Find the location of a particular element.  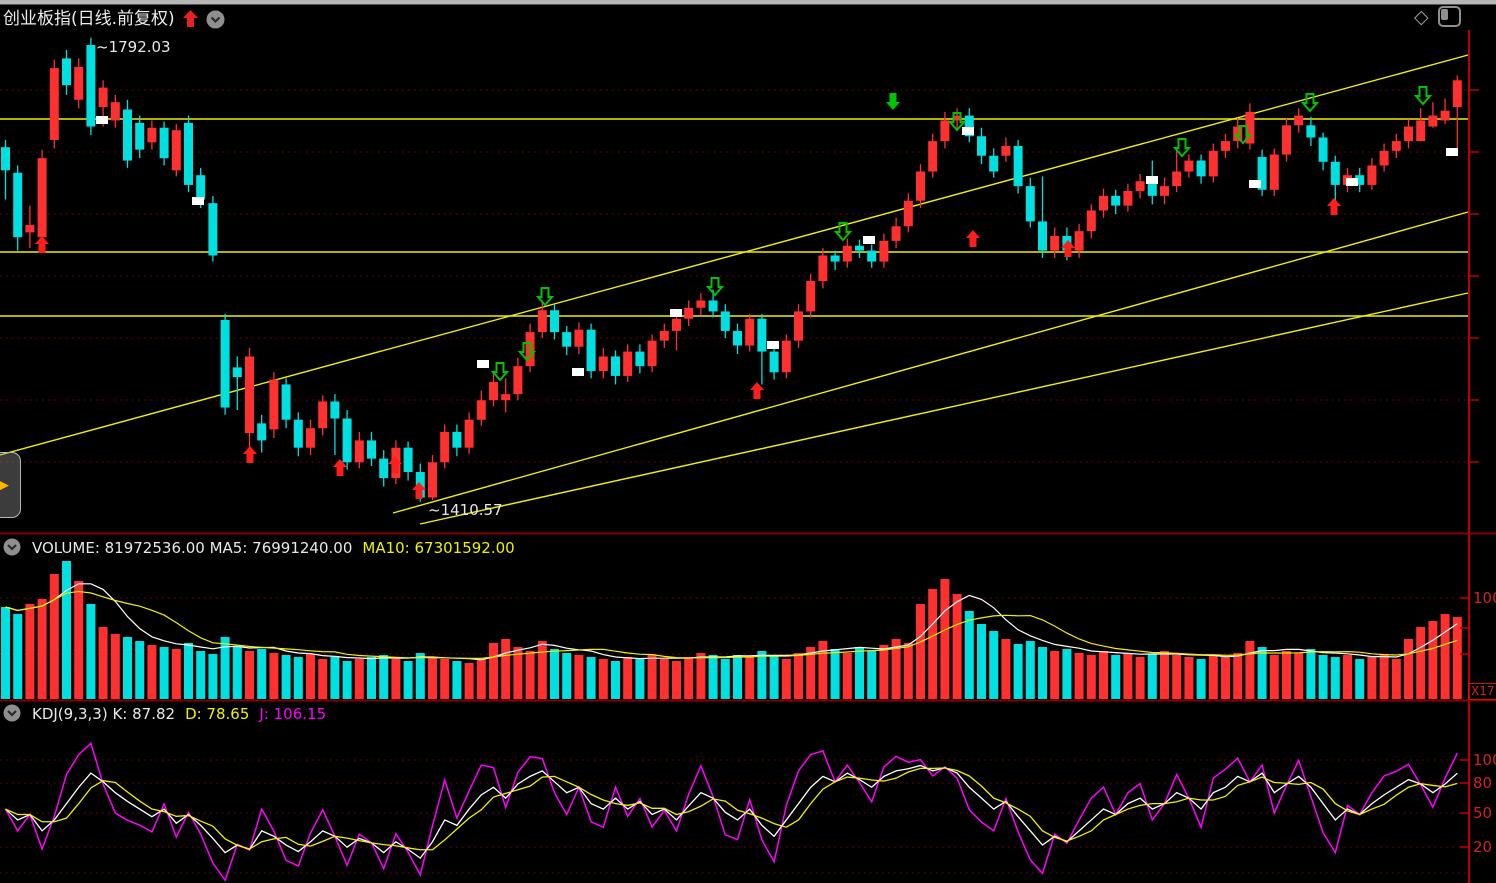

trend-up-arrow-icon is located at coordinates (190, 19).